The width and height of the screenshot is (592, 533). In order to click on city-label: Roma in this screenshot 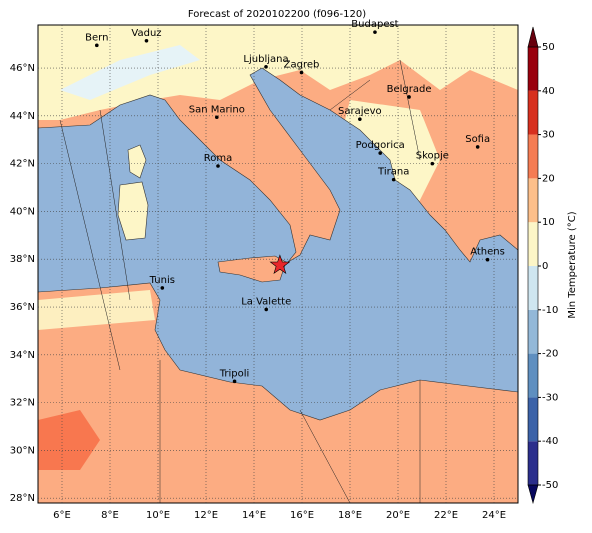, I will do `click(218, 158)`.